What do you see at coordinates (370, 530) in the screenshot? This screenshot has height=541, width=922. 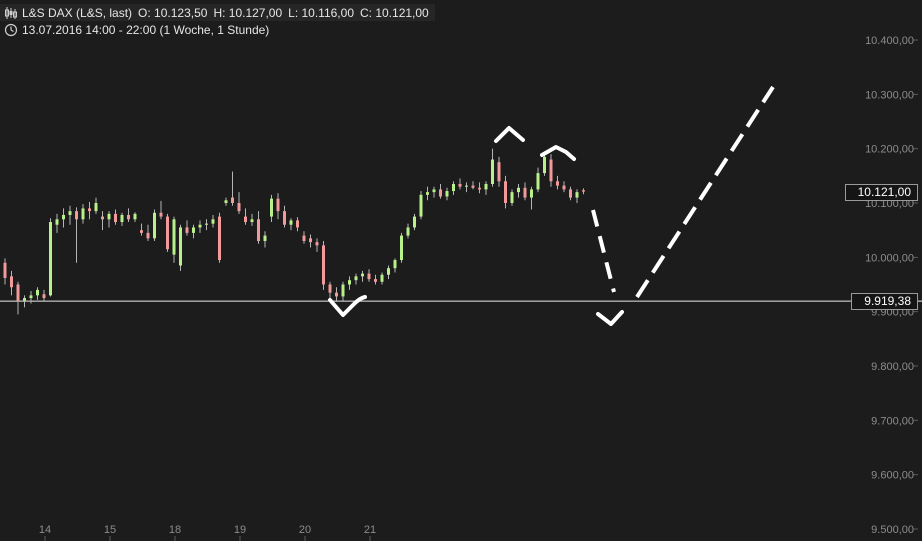 I see `x-tick-label: 21` at bounding box center [370, 530].